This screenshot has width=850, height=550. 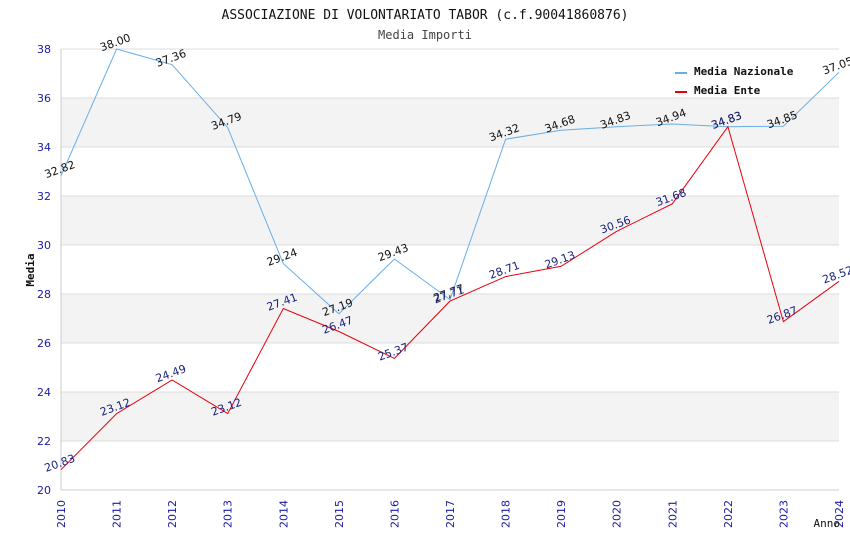 I want to click on y-tick-label: 32, so click(x=44, y=196).